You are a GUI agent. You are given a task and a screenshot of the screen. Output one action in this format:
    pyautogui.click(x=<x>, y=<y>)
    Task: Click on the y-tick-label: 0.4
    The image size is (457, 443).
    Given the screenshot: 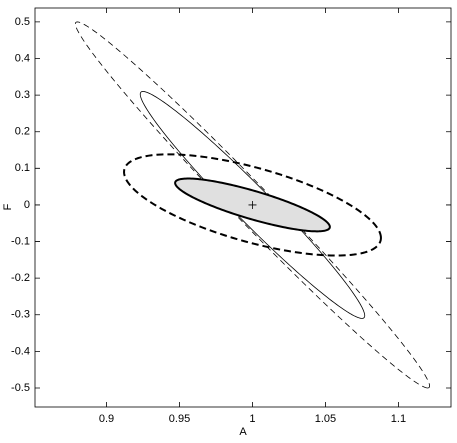 What is the action you would take?
    pyautogui.click(x=22, y=58)
    